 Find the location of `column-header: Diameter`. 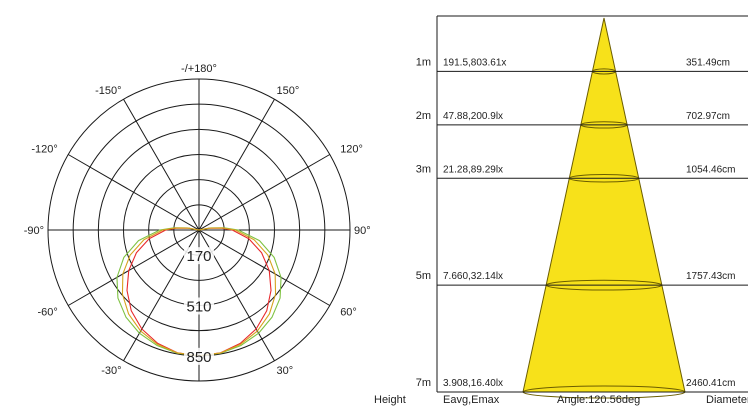

column-header: Diameter is located at coordinates (727, 400).